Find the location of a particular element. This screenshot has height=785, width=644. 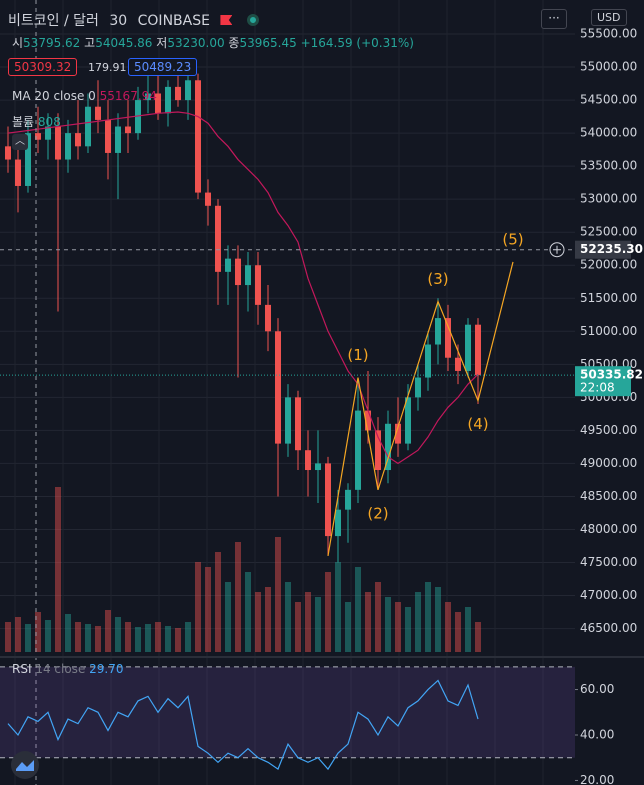

crosshair-price-box is located at coordinates (603, 249).